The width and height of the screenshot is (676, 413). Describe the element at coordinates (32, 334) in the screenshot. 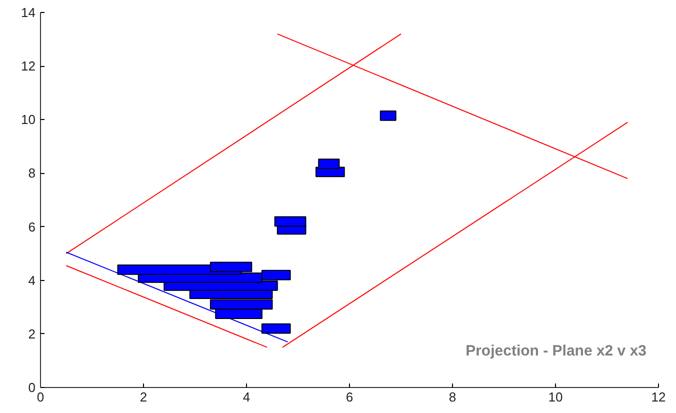

I see `y-tick-label: 2` at that location.